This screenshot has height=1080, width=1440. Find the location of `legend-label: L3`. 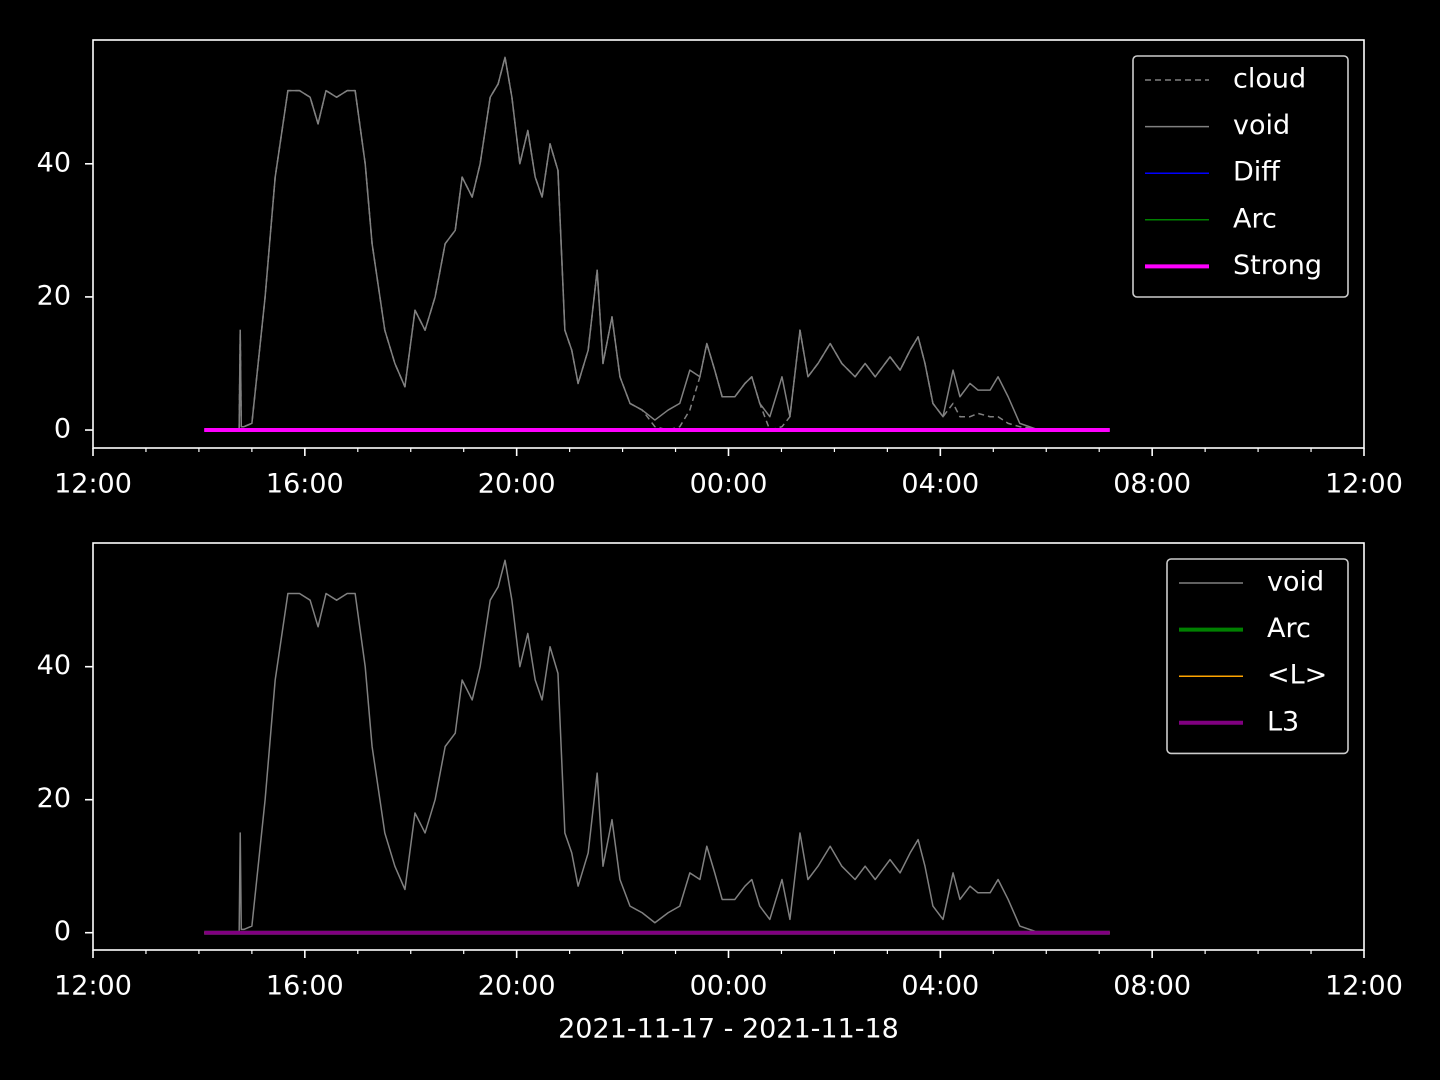

legend-label: L3 is located at coordinates (1283, 721).